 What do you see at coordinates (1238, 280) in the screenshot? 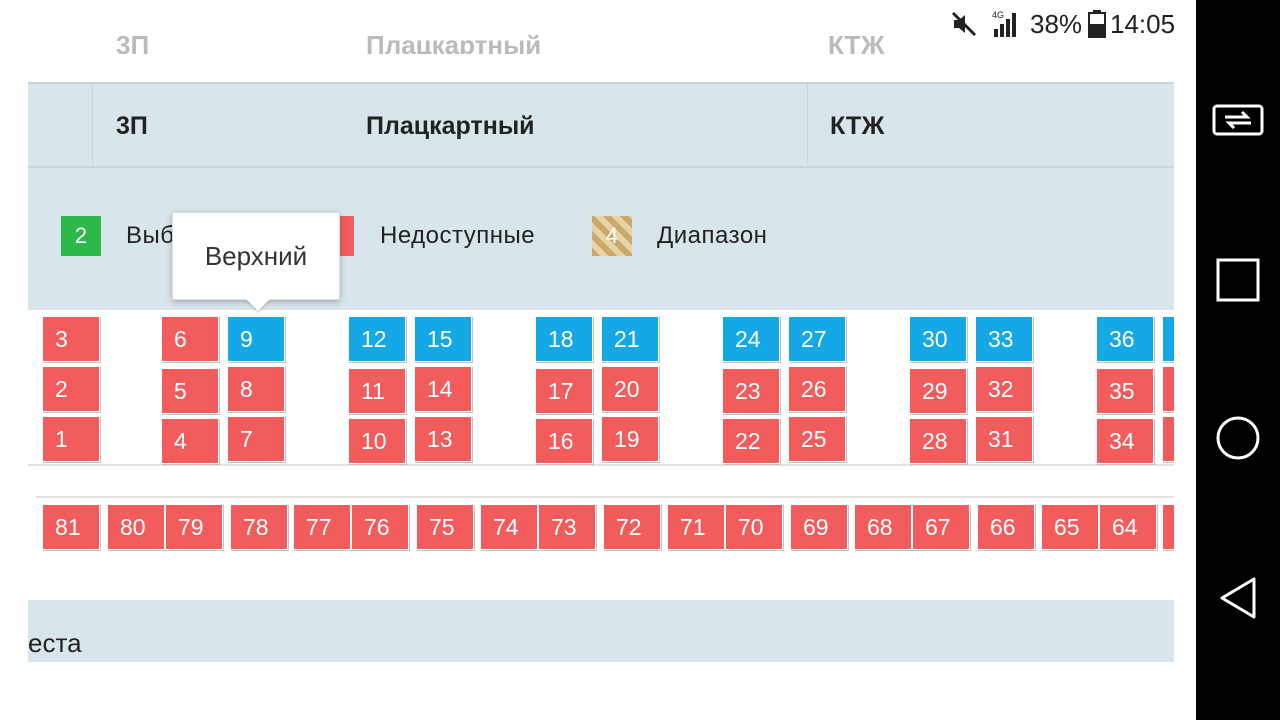
I see `recents-square-icon` at bounding box center [1238, 280].